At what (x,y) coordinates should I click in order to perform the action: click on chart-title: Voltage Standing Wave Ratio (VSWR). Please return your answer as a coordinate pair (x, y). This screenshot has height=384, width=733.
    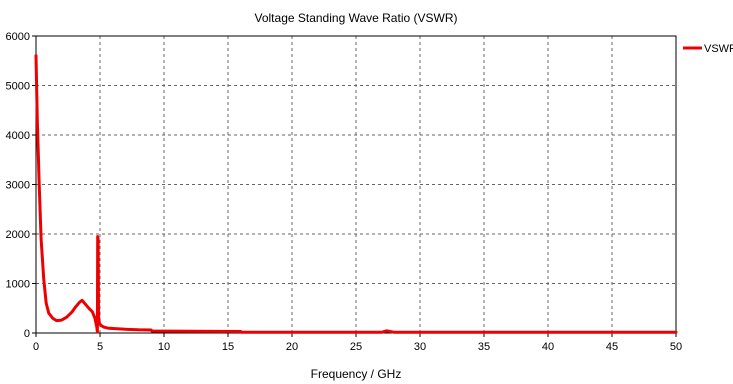
    Looking at the image, I should click on (356, 18).